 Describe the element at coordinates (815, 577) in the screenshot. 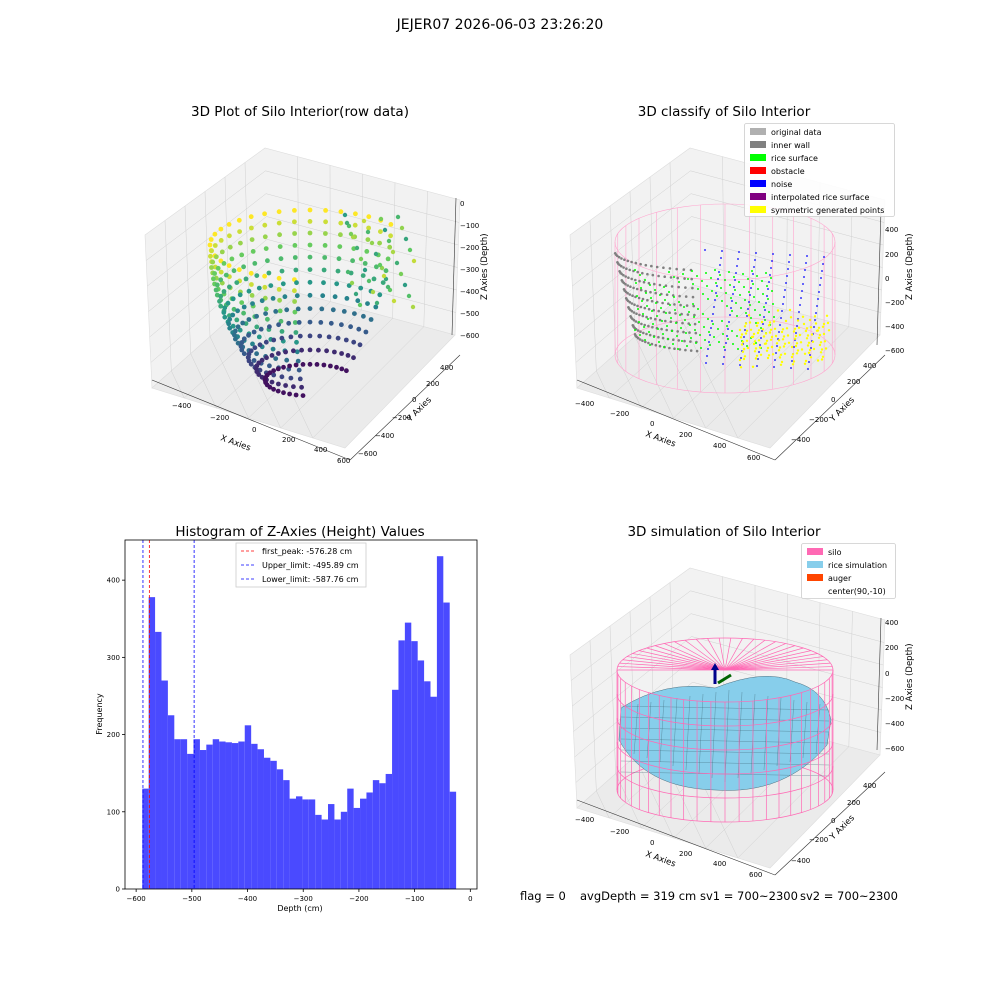

I see `legend-swatch` at that location.